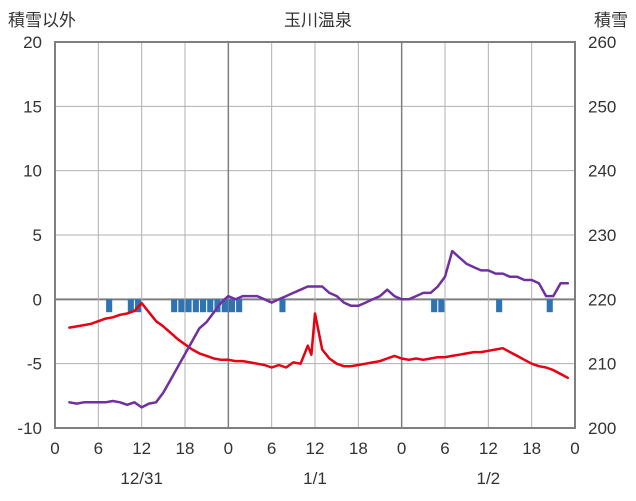  What do you see at coordinates (602, 364) in the screenshot?
I see `right-axis-tick-label: 210` at bounding box center [602, 364].